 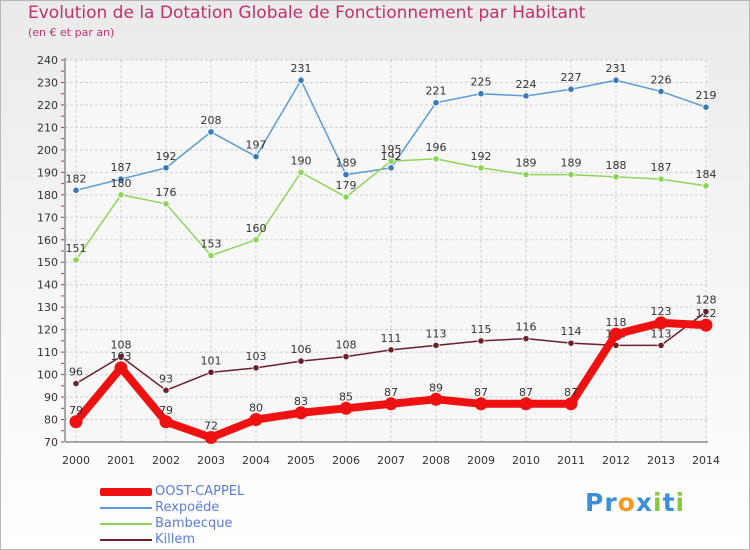 What do you see at coordinates (256, 408) in the screenshot?
I see `data-label: 80` at bounding box center [256, 408].